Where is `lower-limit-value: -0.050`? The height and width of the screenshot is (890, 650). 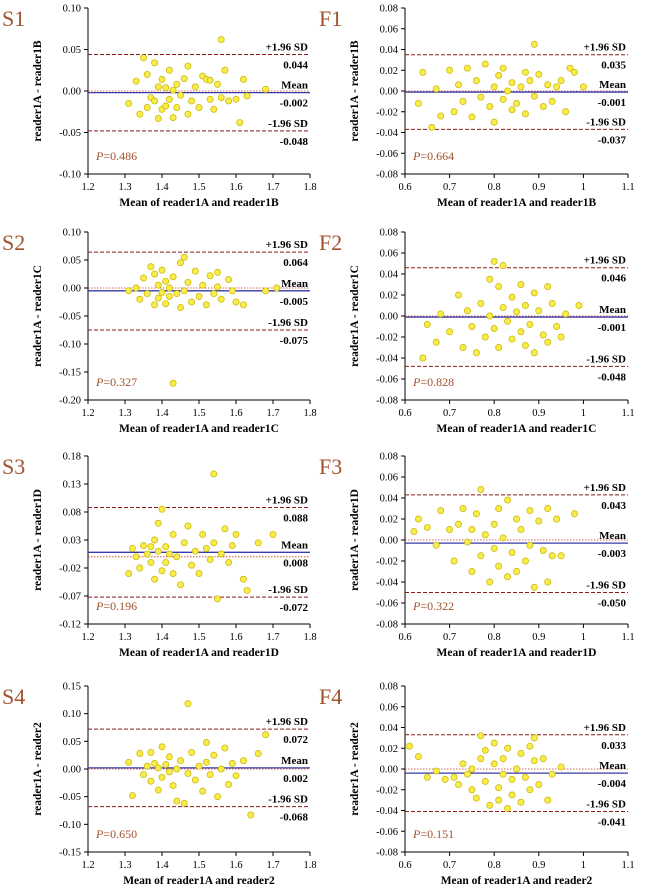
lower-limit-value: -0.050 is located at coordinates (612, 604).